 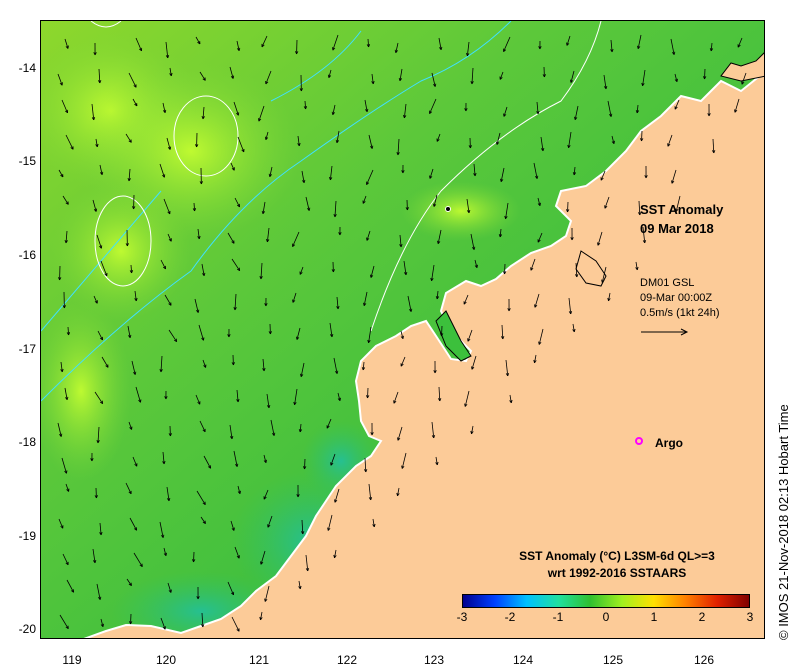 What do you see at coordinates (684, 332) in the screenshot?
I see `current-scale-arrowhead` at bounding box center [684, 332].